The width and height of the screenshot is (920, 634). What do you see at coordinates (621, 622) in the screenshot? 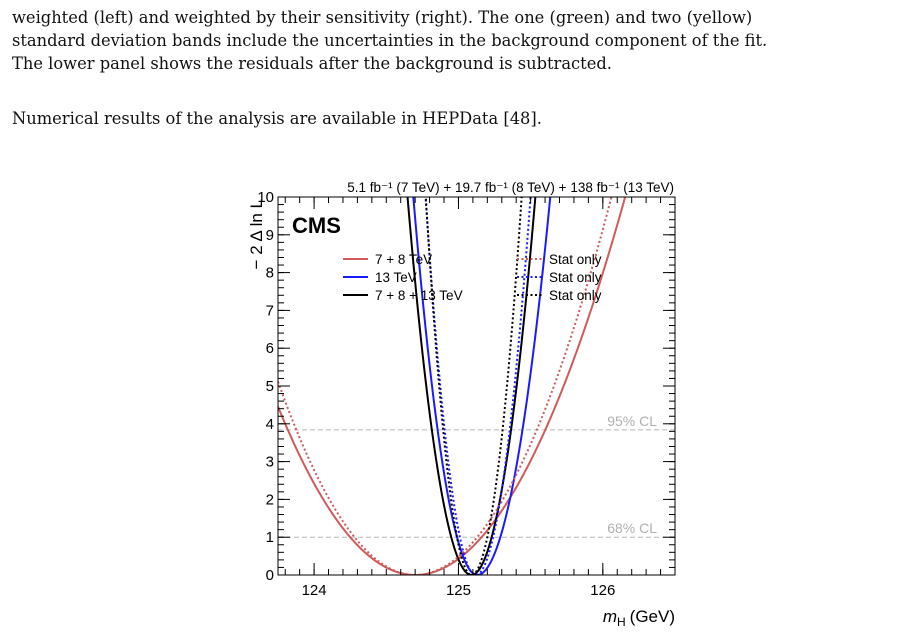
I see `x-axis-subscript: H` at bounding box center [621, 622].